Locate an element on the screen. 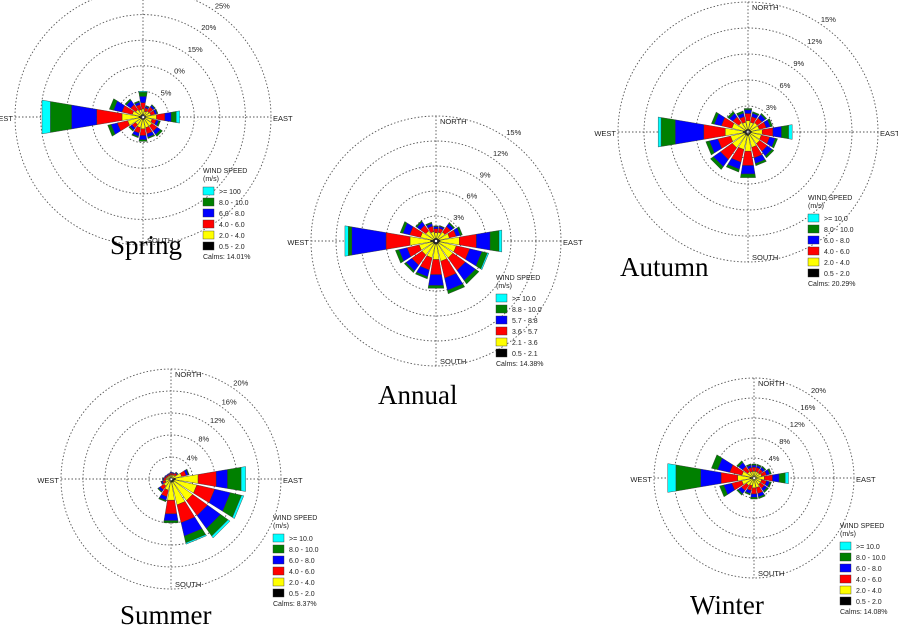  ring-label: 3% is located at coordinates (458, 217).